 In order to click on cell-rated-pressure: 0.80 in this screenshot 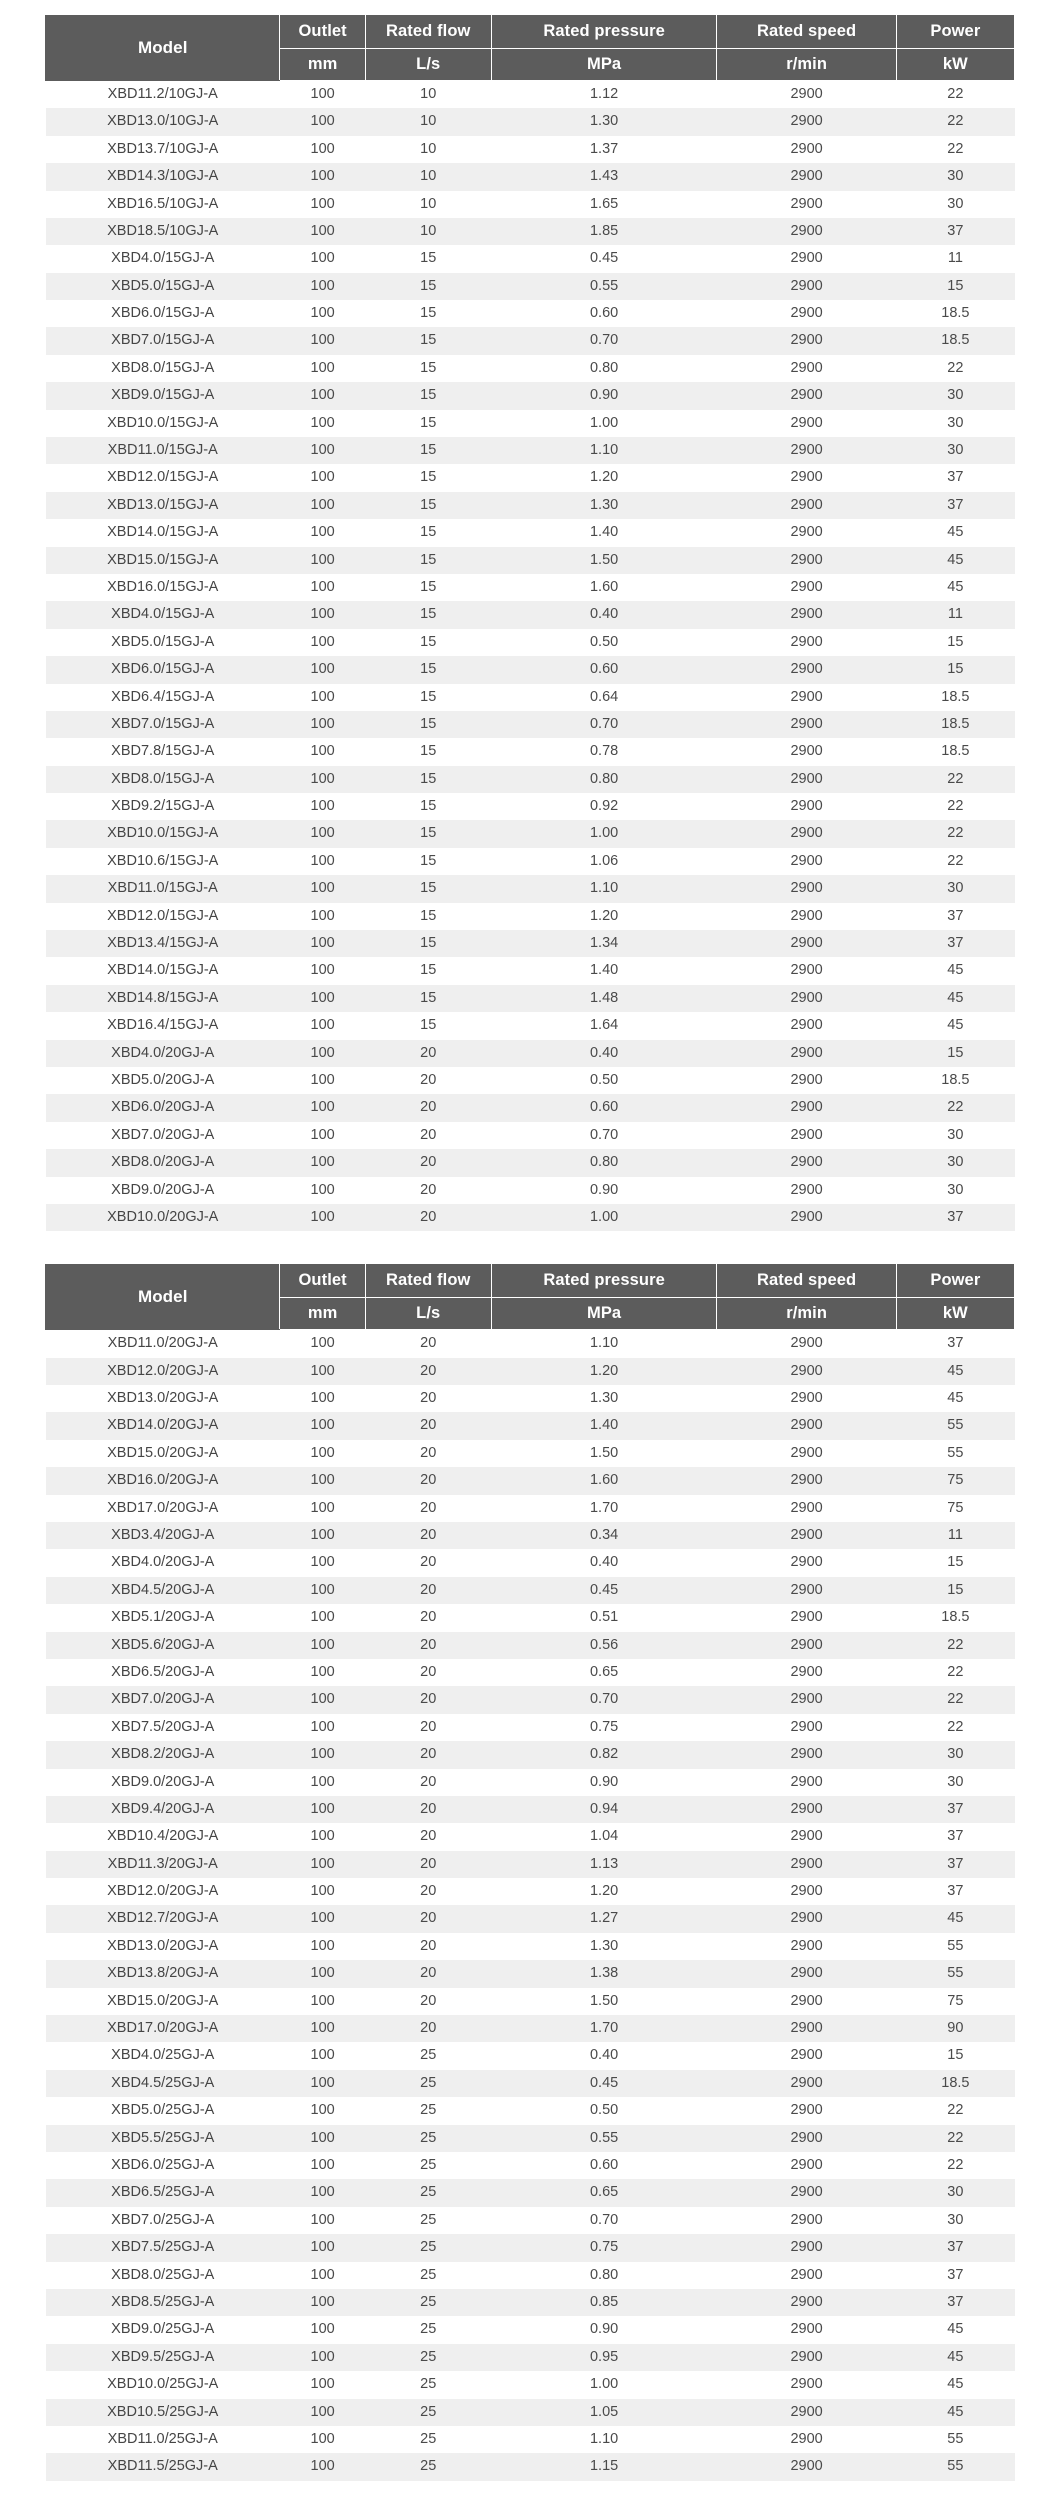, I will do `click(604, 368)`.